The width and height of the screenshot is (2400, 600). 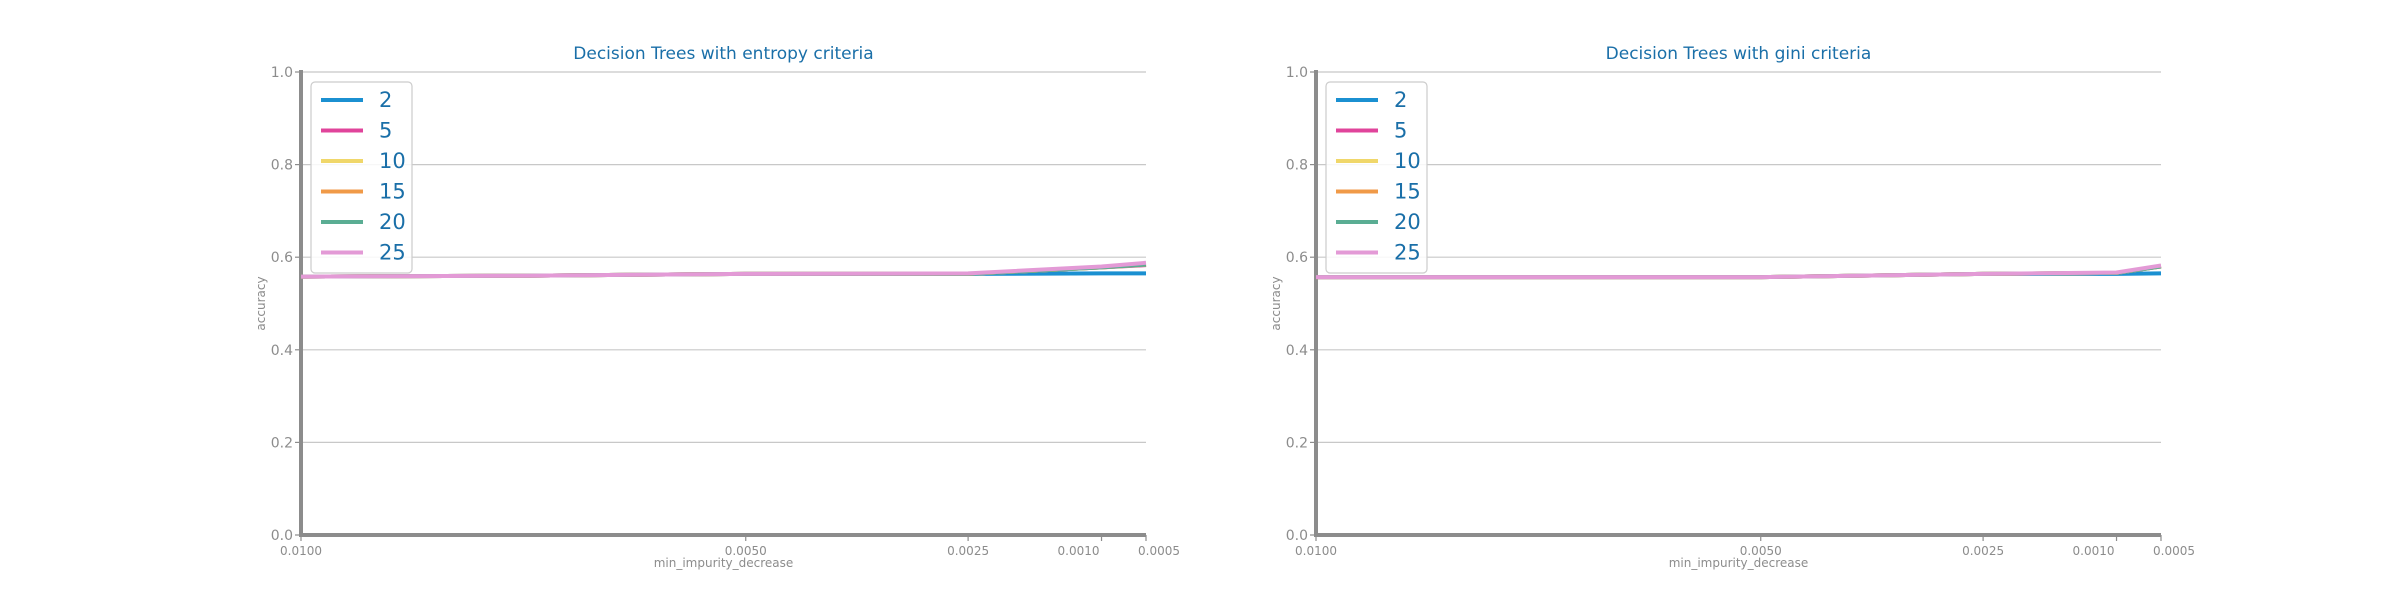 What do you see at coordinates (1739, 54) in the screenshot?
I see `chart-title: Decision Trees with gini criteria` at bounding box center [1739, 54].